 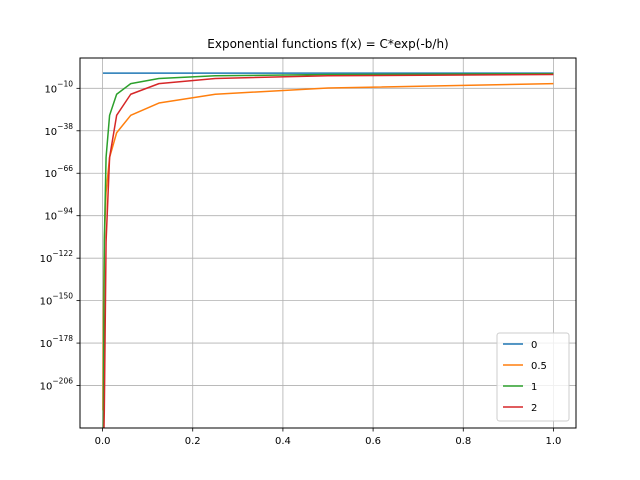 I want to click on x-tick-label: 0.4, so click(x=283, y=441).